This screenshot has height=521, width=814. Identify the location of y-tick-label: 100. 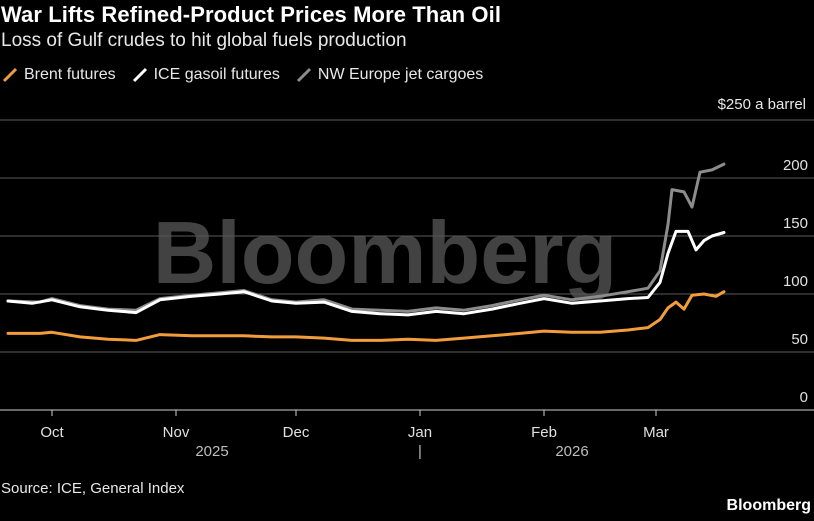
(795, 281).